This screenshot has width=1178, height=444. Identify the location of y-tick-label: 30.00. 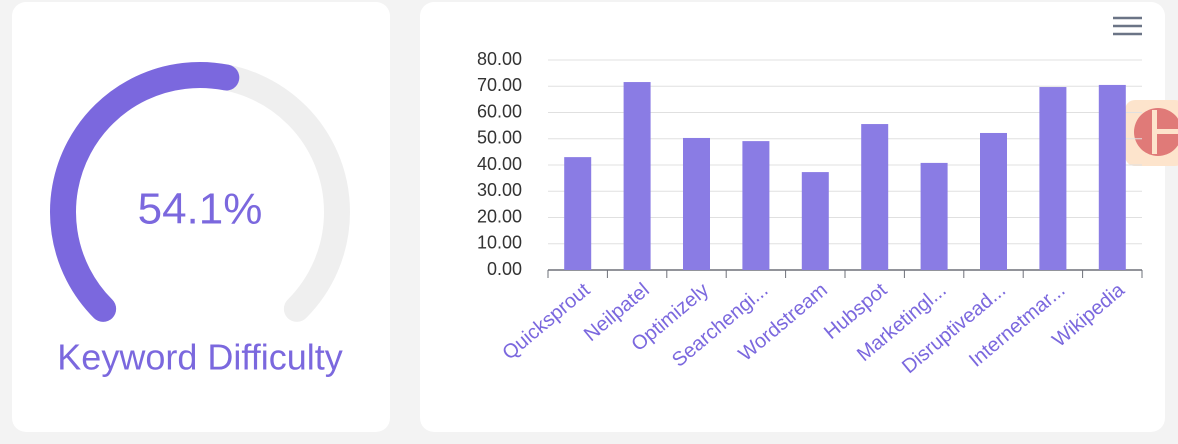
(499, 190).